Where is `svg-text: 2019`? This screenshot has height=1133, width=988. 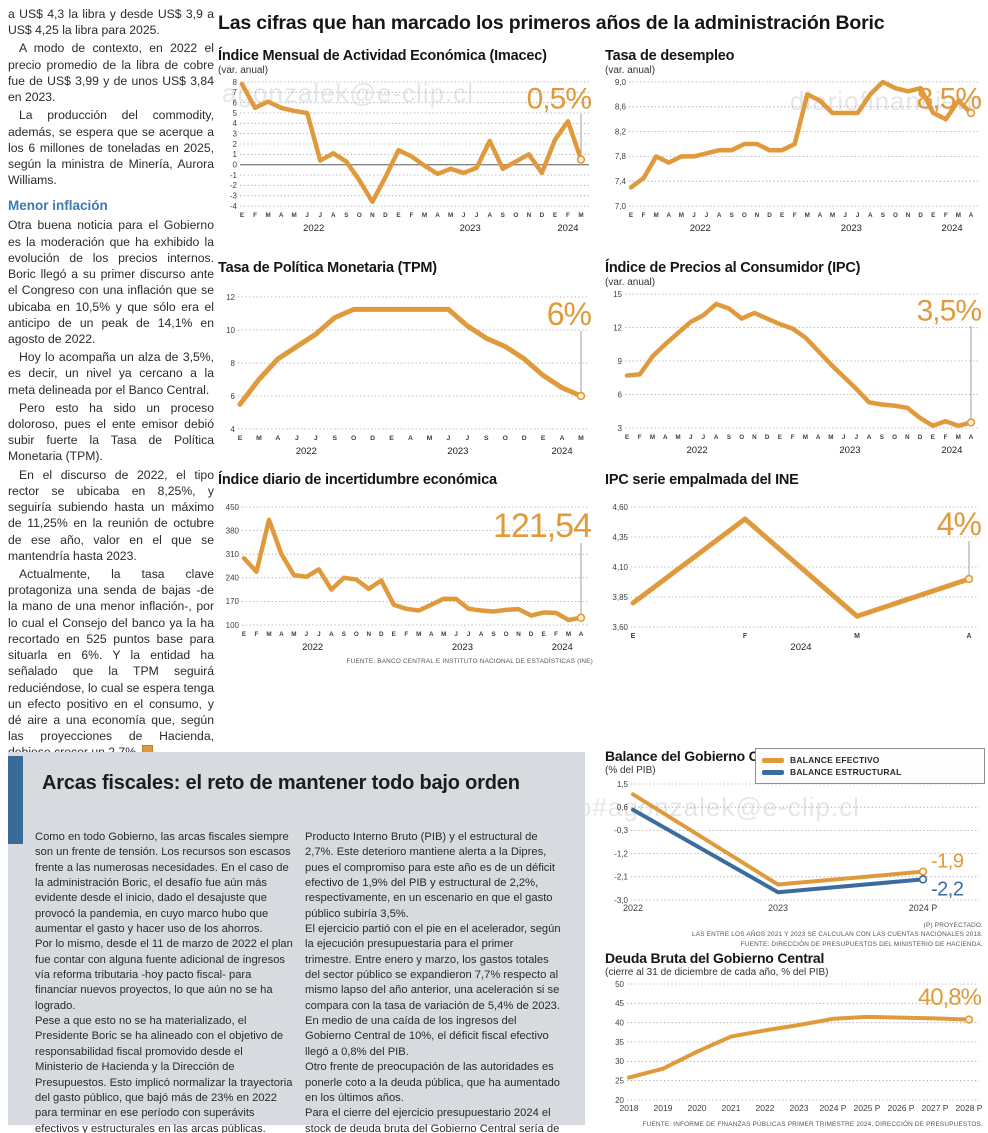 svg-text: 2019 is located at coordinates (663, 1108).